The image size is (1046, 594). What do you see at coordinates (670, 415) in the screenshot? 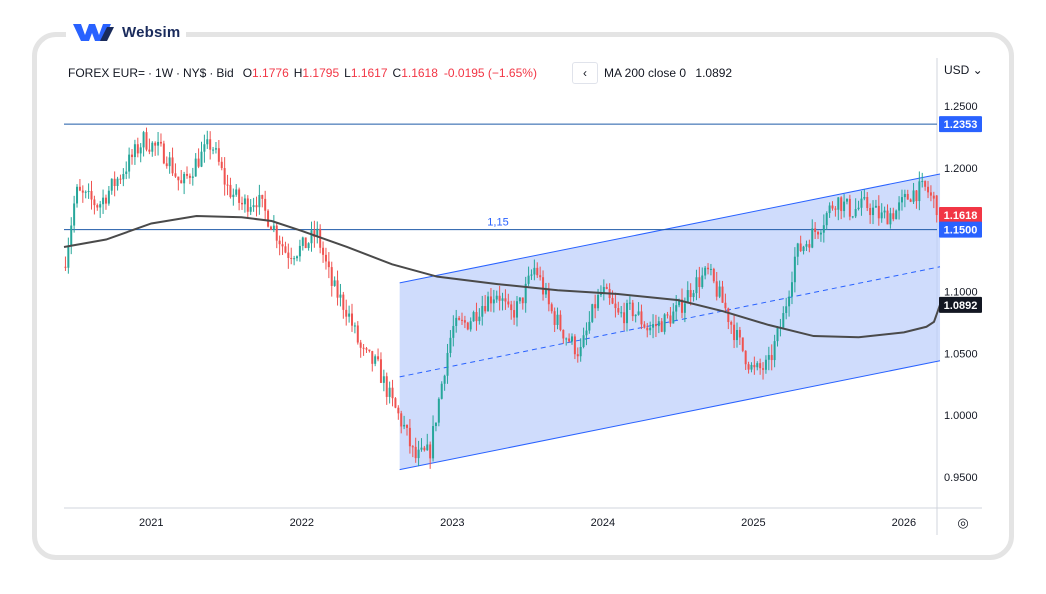
I see `channel-lower-line` at bounding box center [670, 415].